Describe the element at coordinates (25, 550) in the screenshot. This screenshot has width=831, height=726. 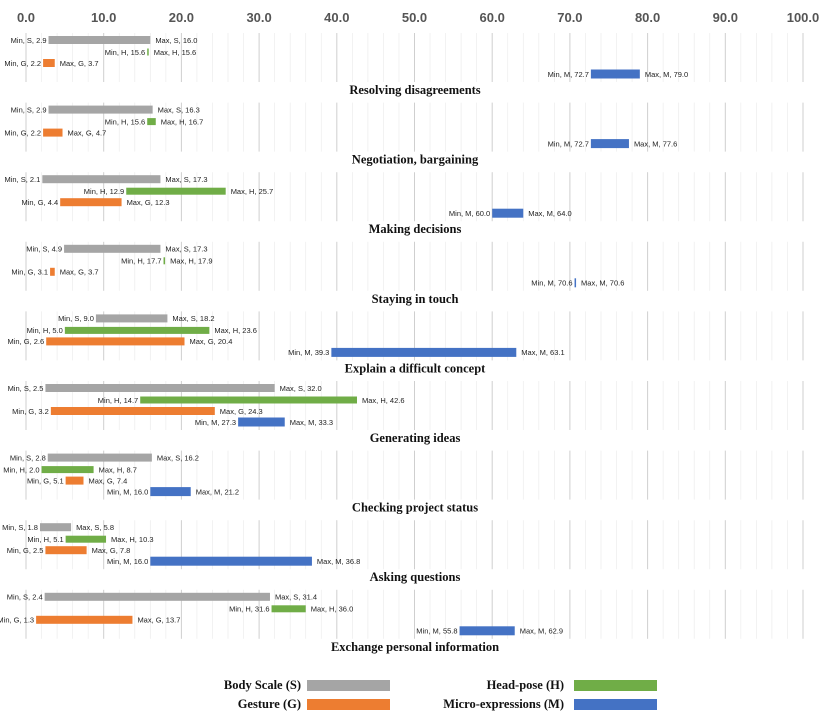
I see `min-label: Min, G, 2.5` at that location.